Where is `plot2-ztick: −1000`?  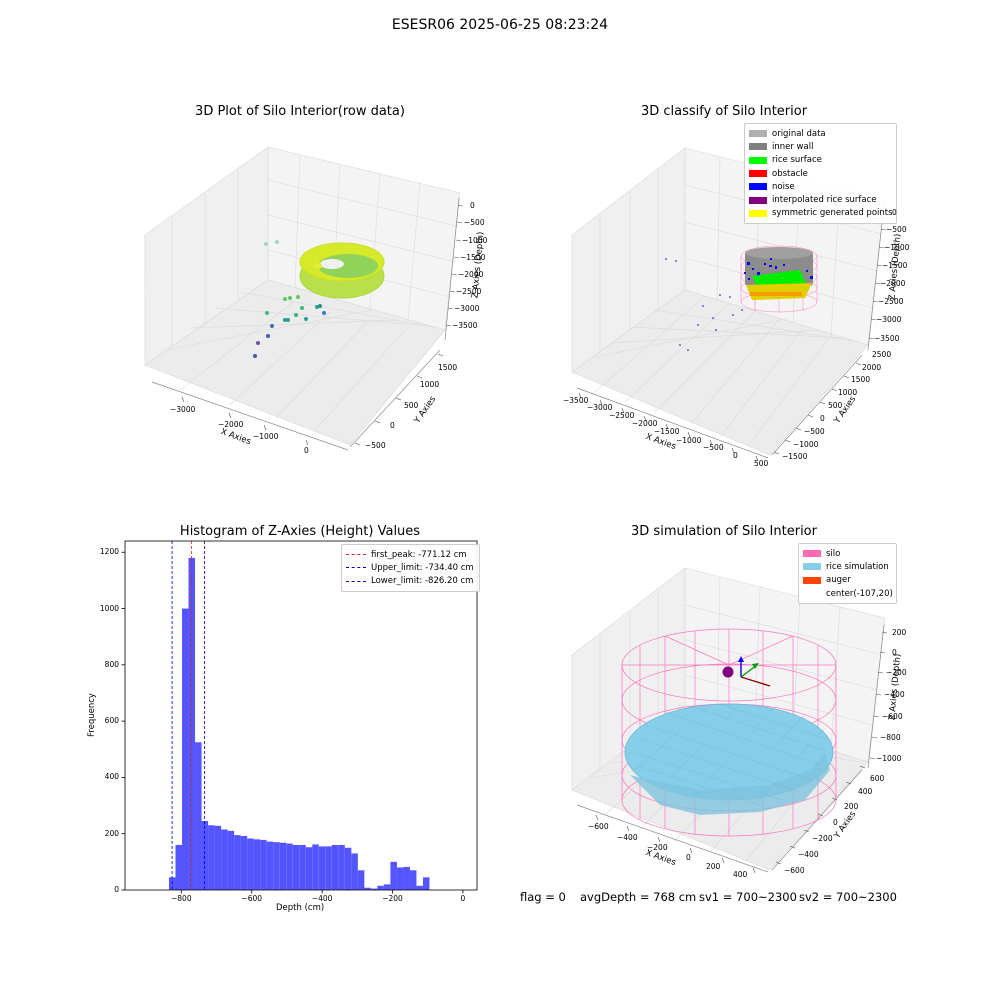 plot2-ztick: −1000 is located at coordinates (897, 247).